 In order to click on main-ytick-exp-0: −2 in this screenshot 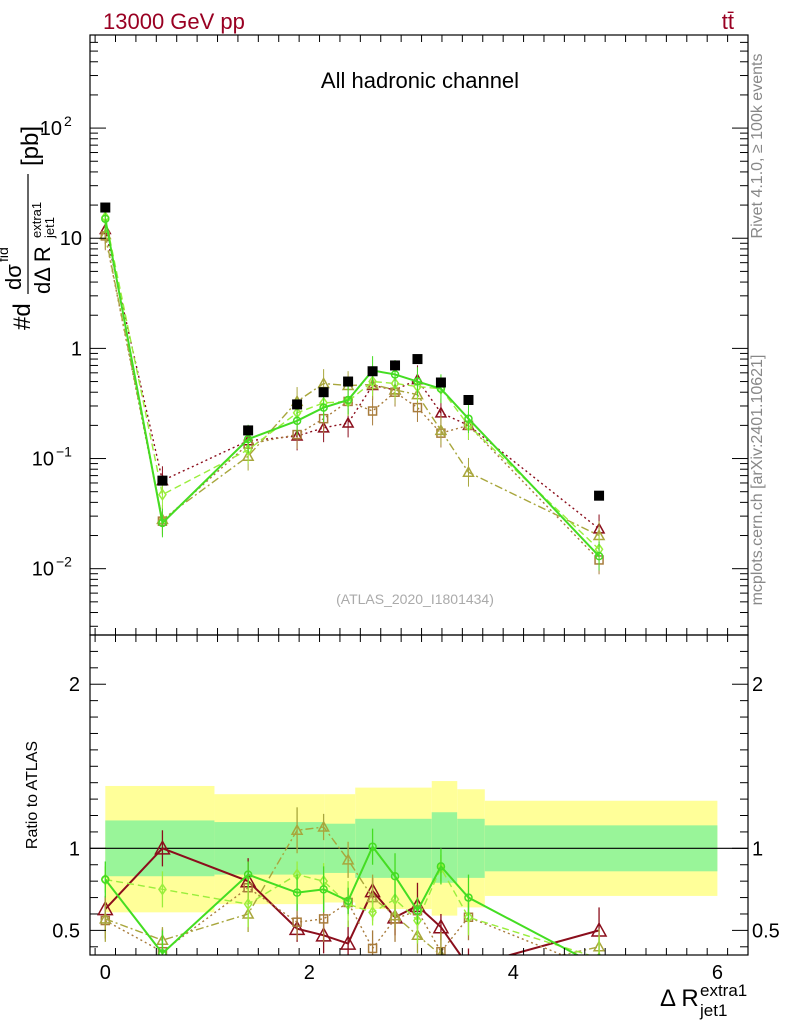, I will do `click(64, 562)`.